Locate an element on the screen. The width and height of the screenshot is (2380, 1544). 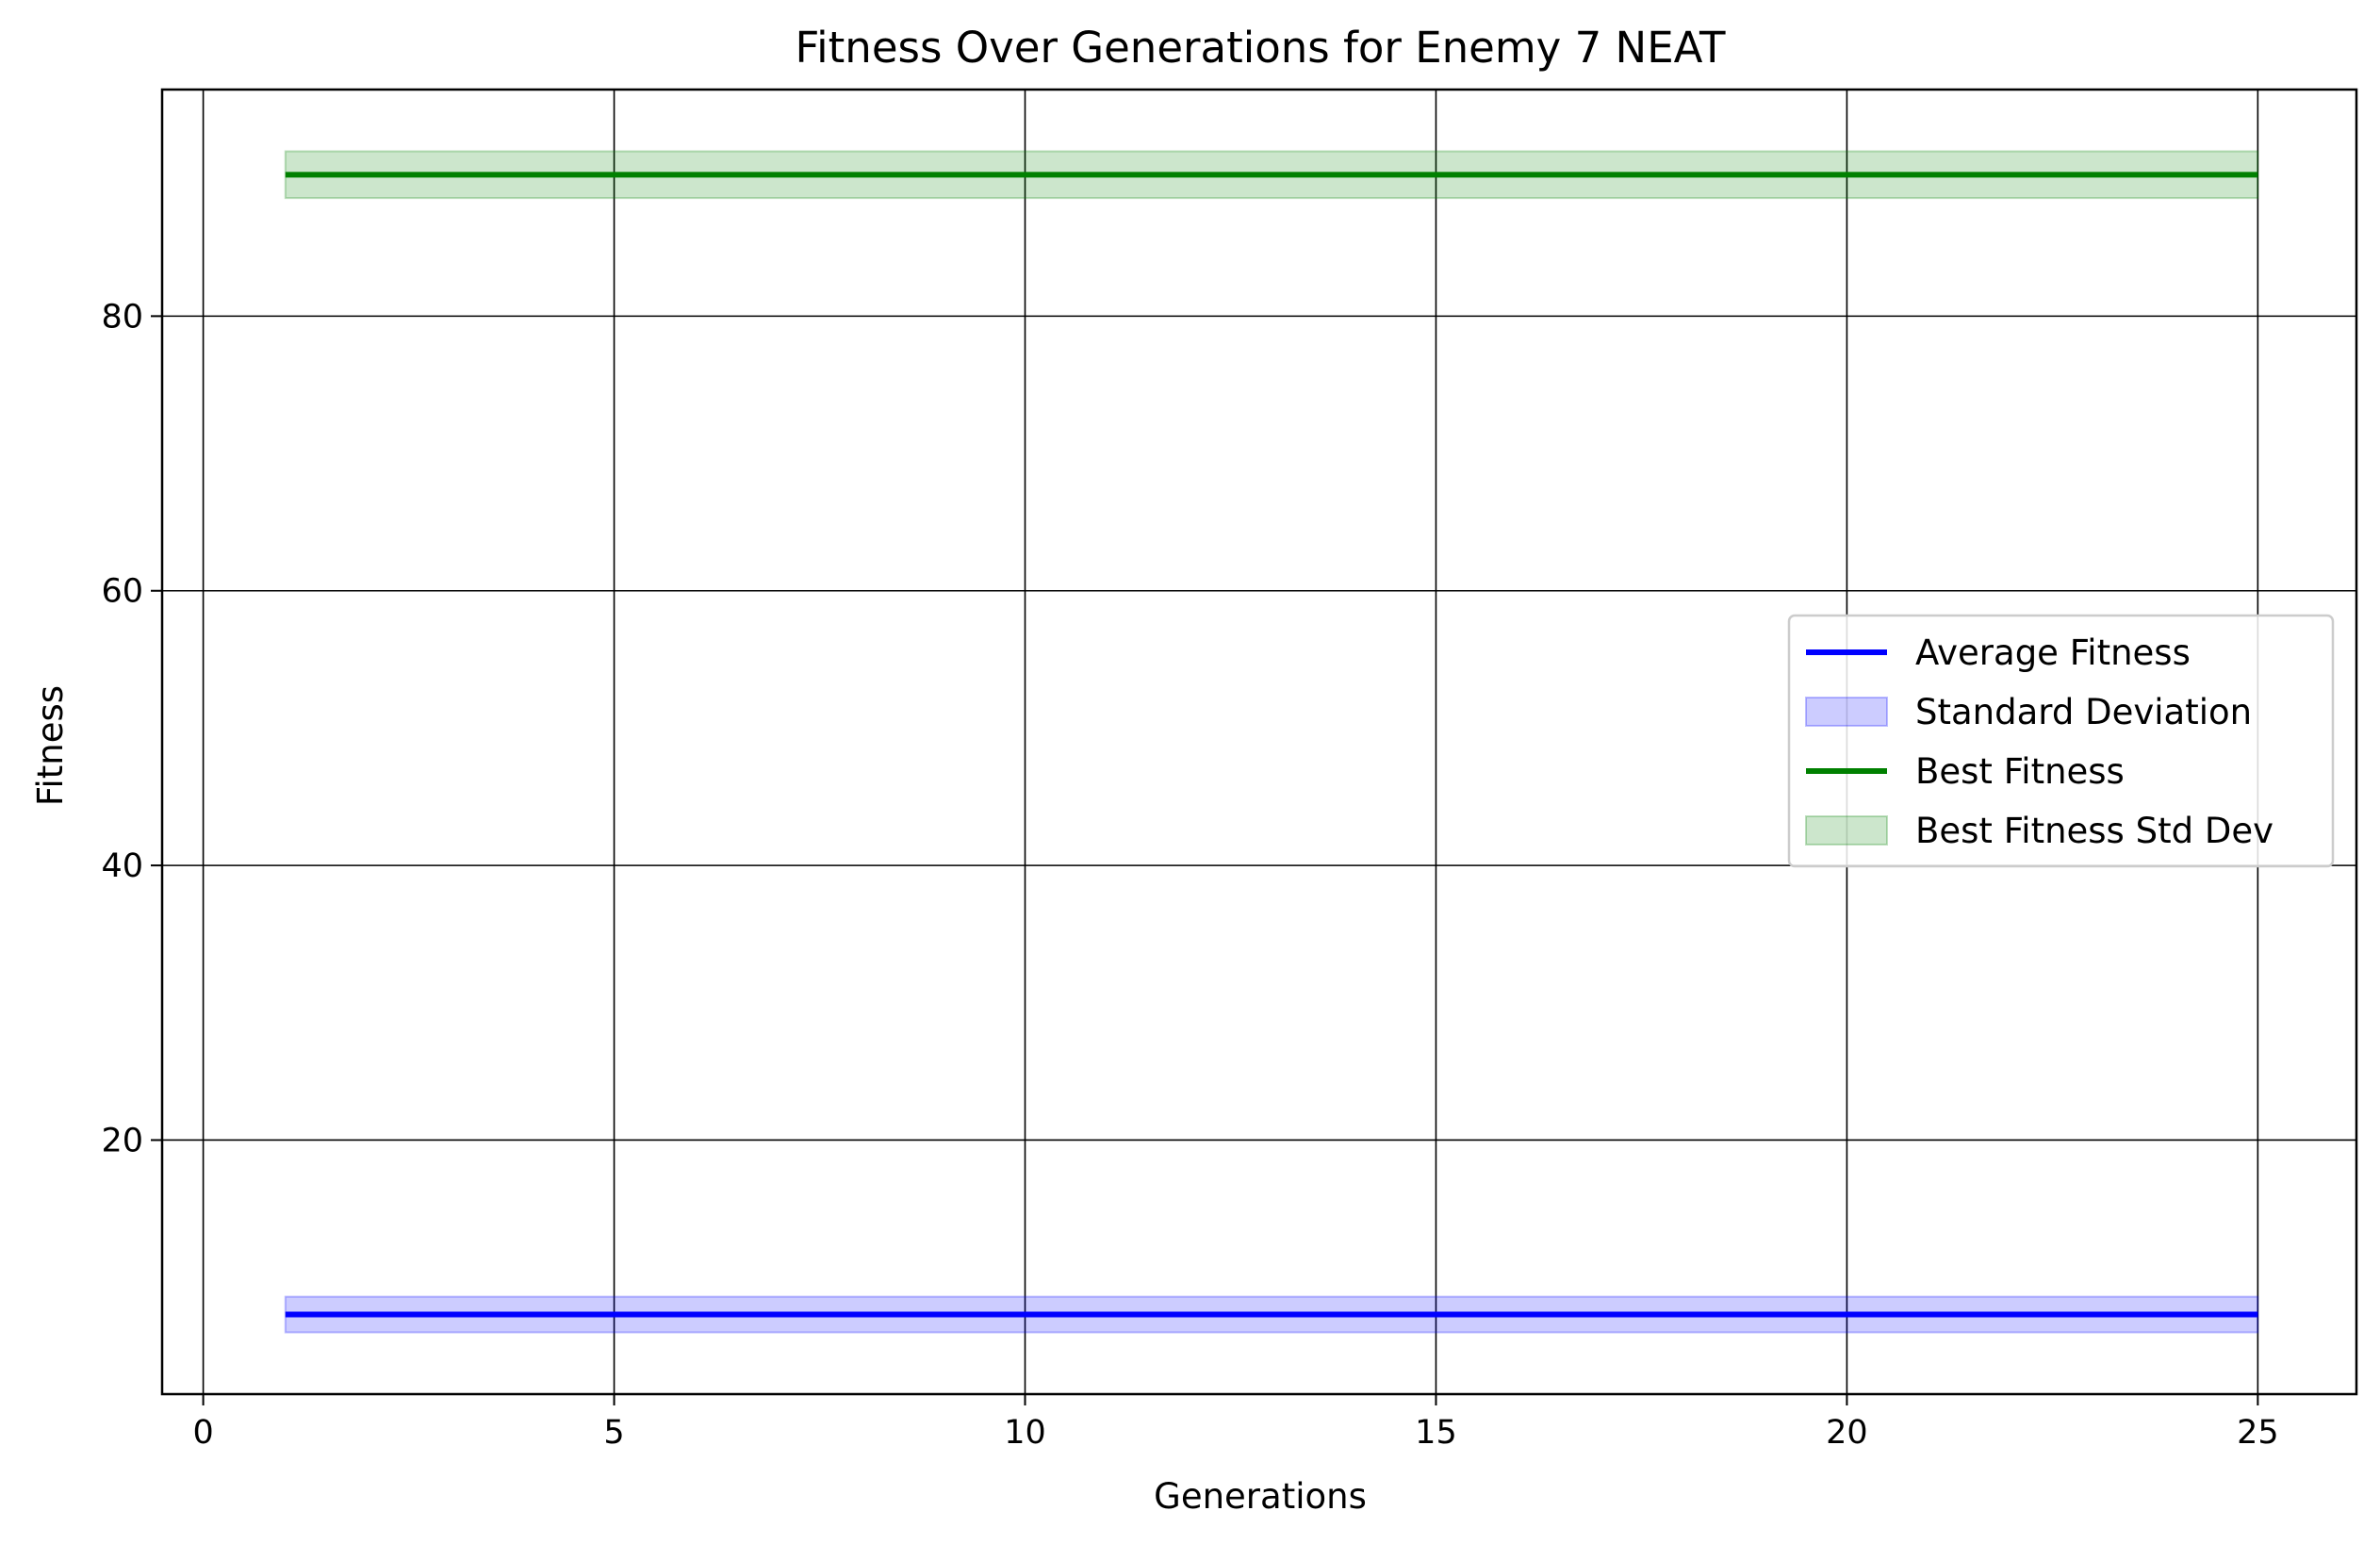
y-tick-label: 80 is located at coordinates (122, 317).